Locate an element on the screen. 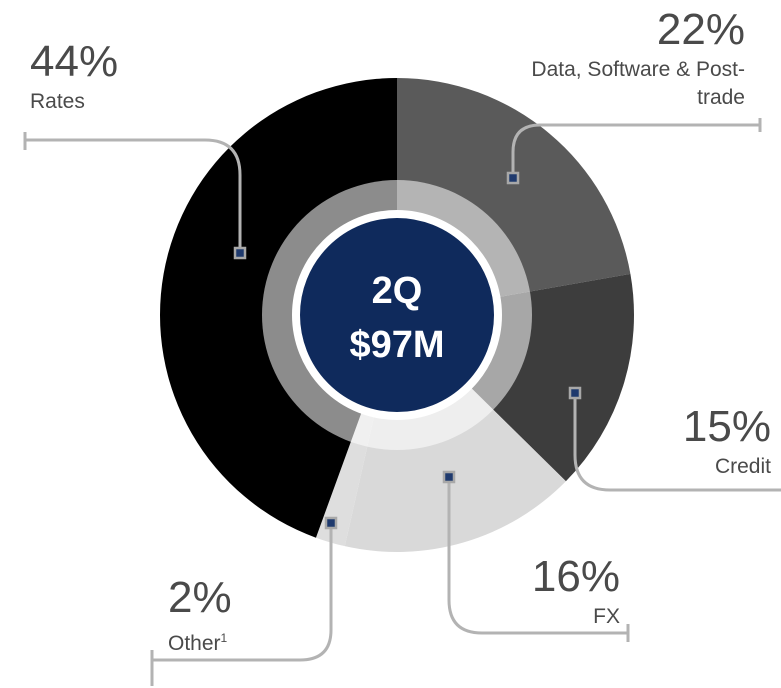 This screenshot has width=781, height=688. slice-percent: 22% is located at coordinates (700, 29).